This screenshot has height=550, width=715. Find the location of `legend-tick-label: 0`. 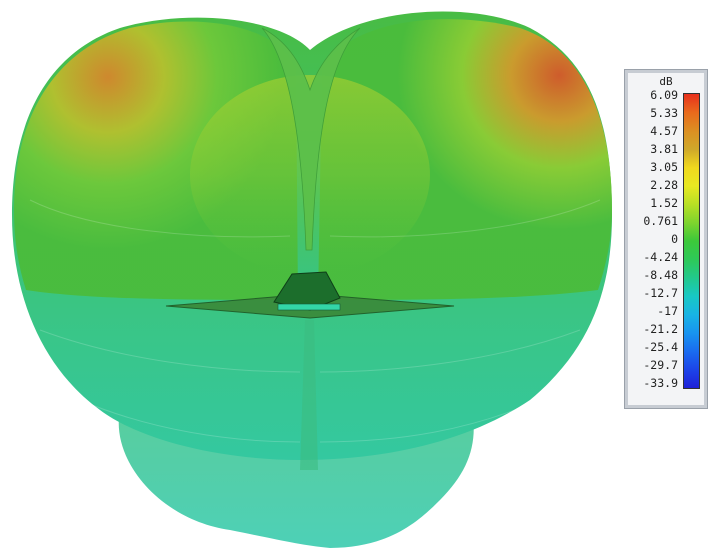

legend-tick-label: 0 is located at coordinates (674, 239).